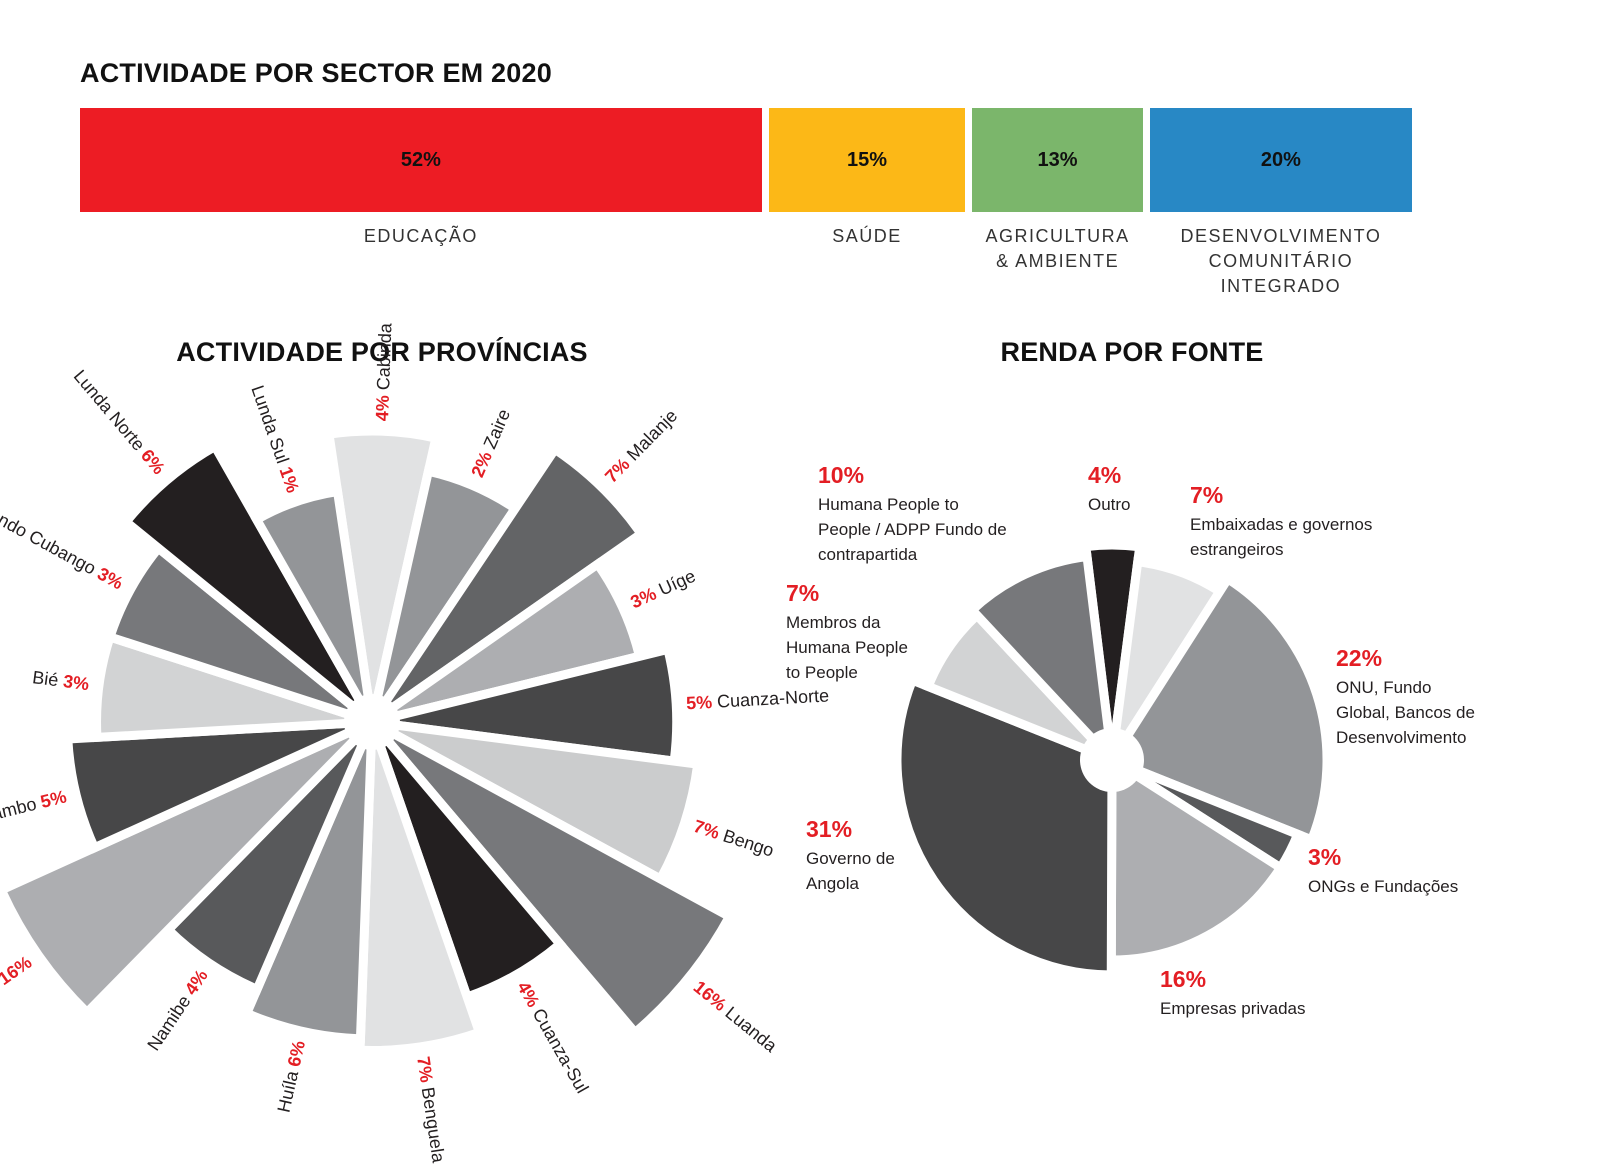 This screenshot has width=1600, height=1167. I want to click on province-label: Huambo 5%, so click(34, 807).